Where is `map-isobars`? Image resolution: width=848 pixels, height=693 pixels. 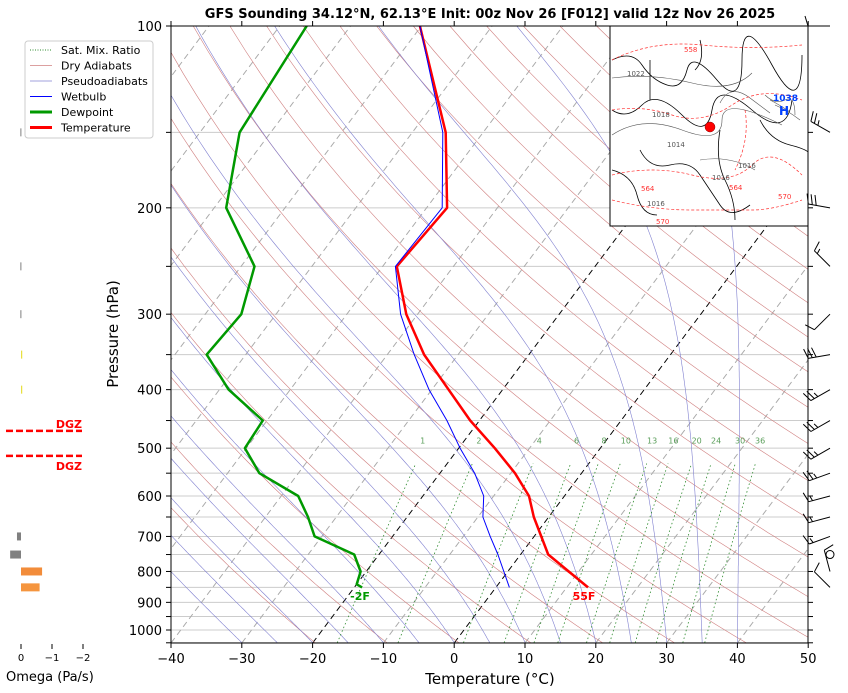 map-isobars is located at coordinates (706, 121).